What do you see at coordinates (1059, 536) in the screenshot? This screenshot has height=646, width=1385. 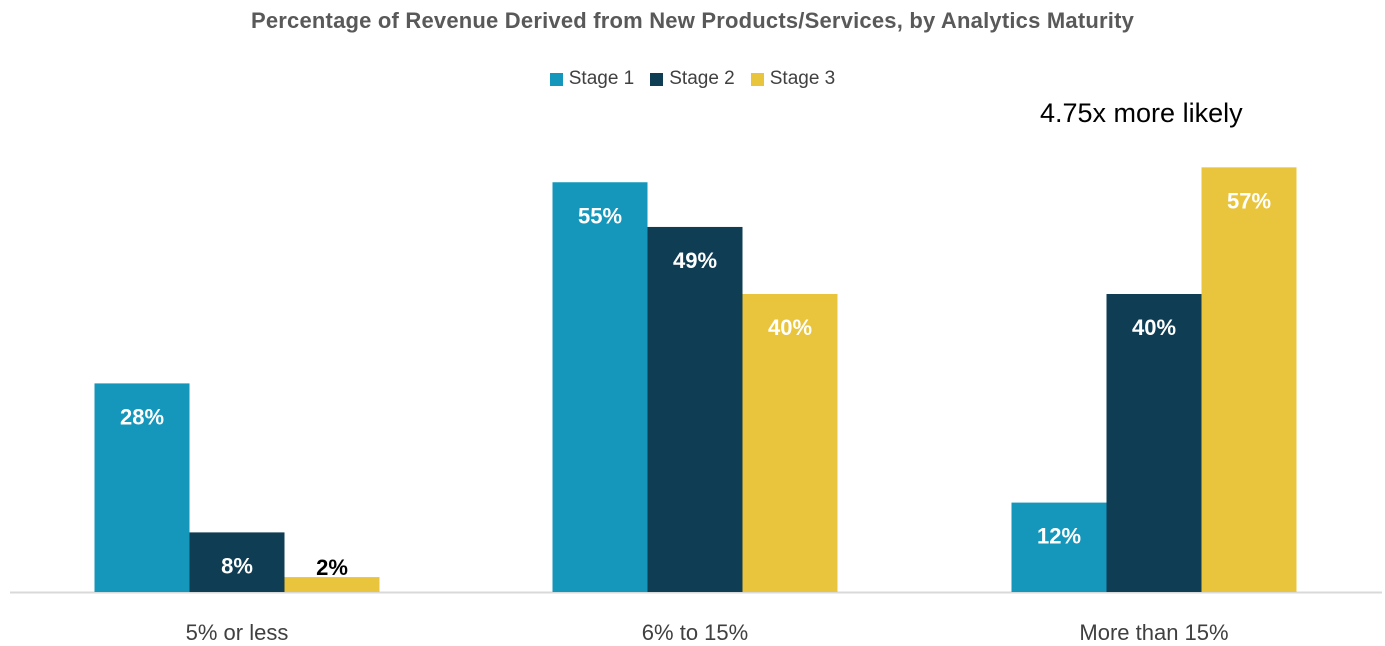 I see `data-label-stage-1-3: 12%` at bounding box center [1059, 536].